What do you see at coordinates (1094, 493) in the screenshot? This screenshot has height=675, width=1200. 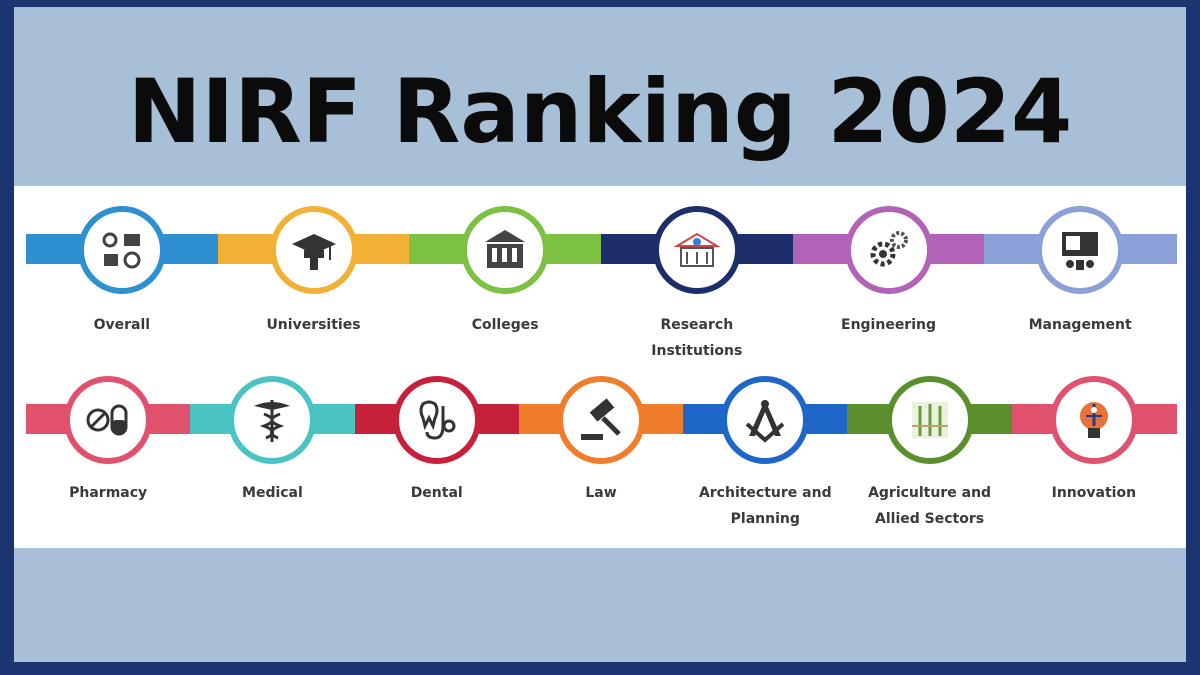 I see `row2-category-label-7: Innovation` at bounding box center [1094, 493].